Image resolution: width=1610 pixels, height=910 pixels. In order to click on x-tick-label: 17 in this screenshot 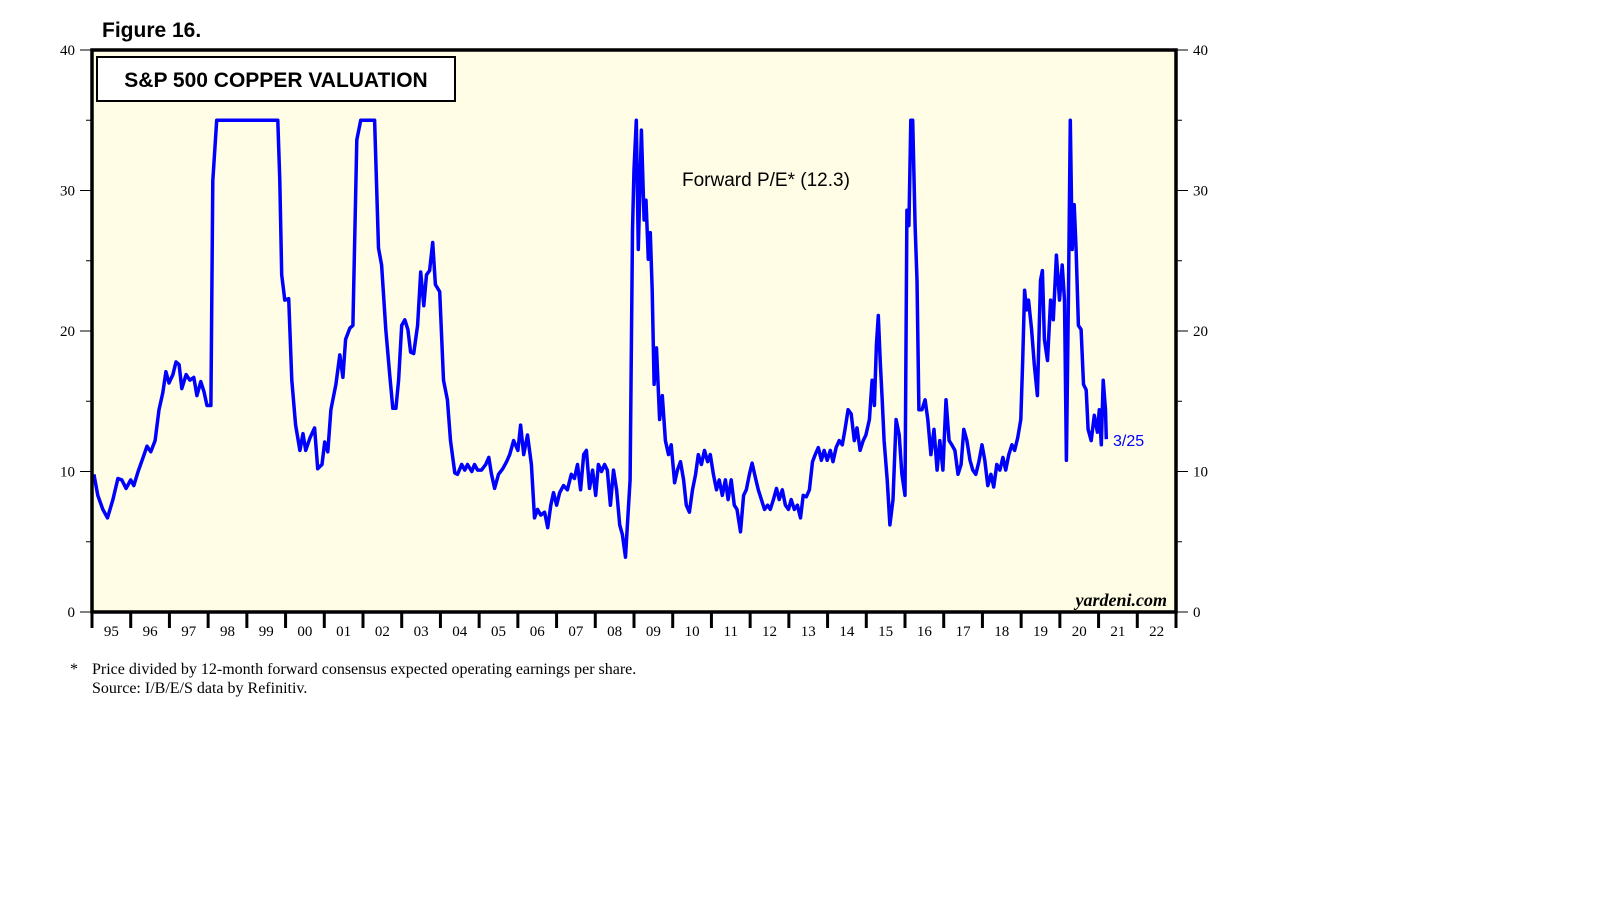, I will do `click(964, 632)`.